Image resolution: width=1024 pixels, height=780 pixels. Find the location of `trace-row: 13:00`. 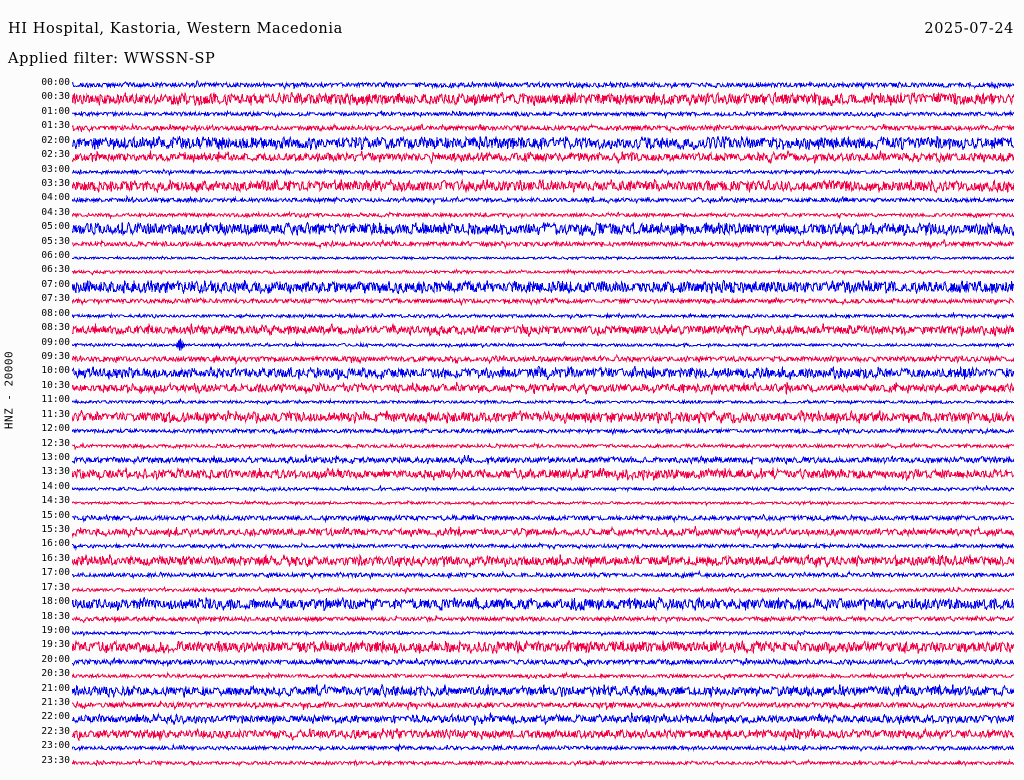

trace-row: 13:00 is located at coordinates (512, 459).